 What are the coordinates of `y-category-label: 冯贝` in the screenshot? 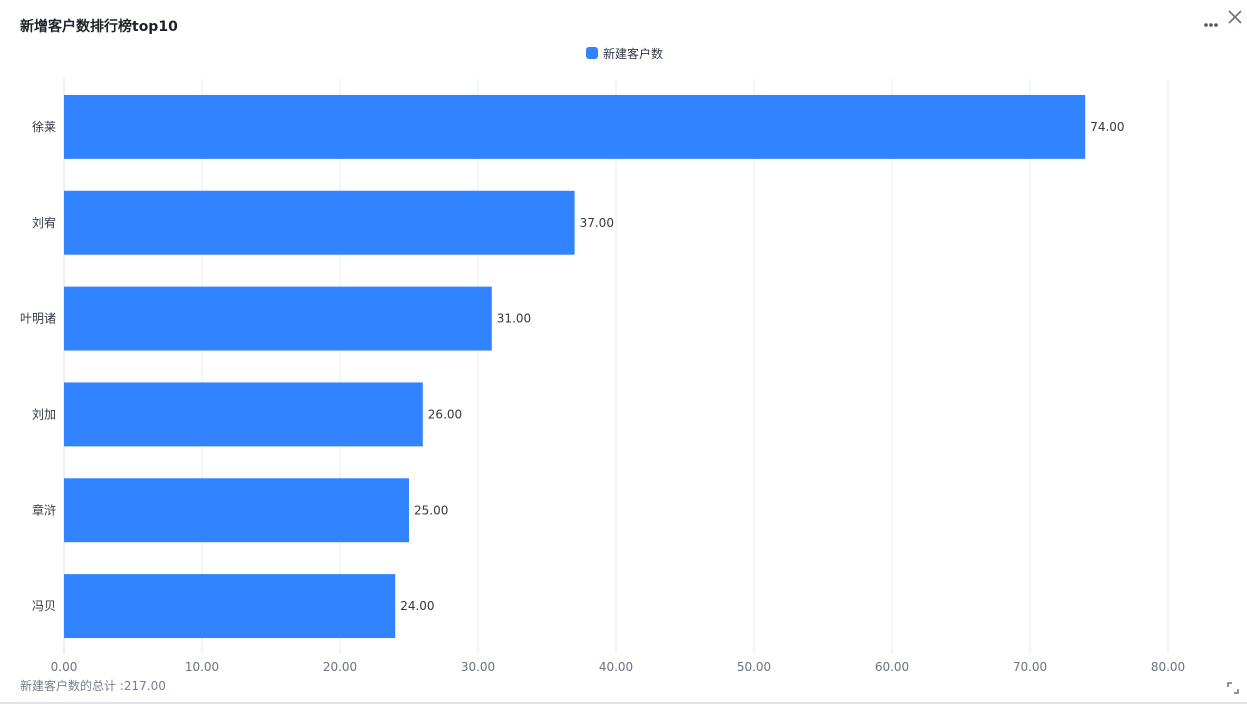 It's located at (44, 606).